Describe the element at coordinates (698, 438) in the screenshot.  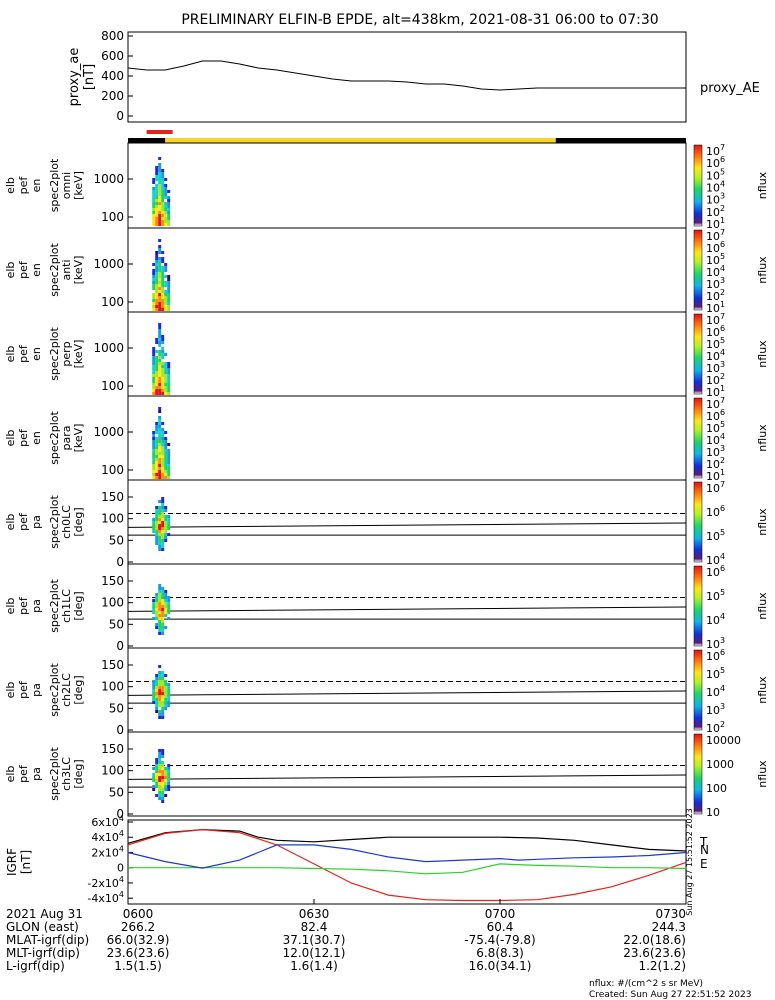
I see `colorbar` at that location.